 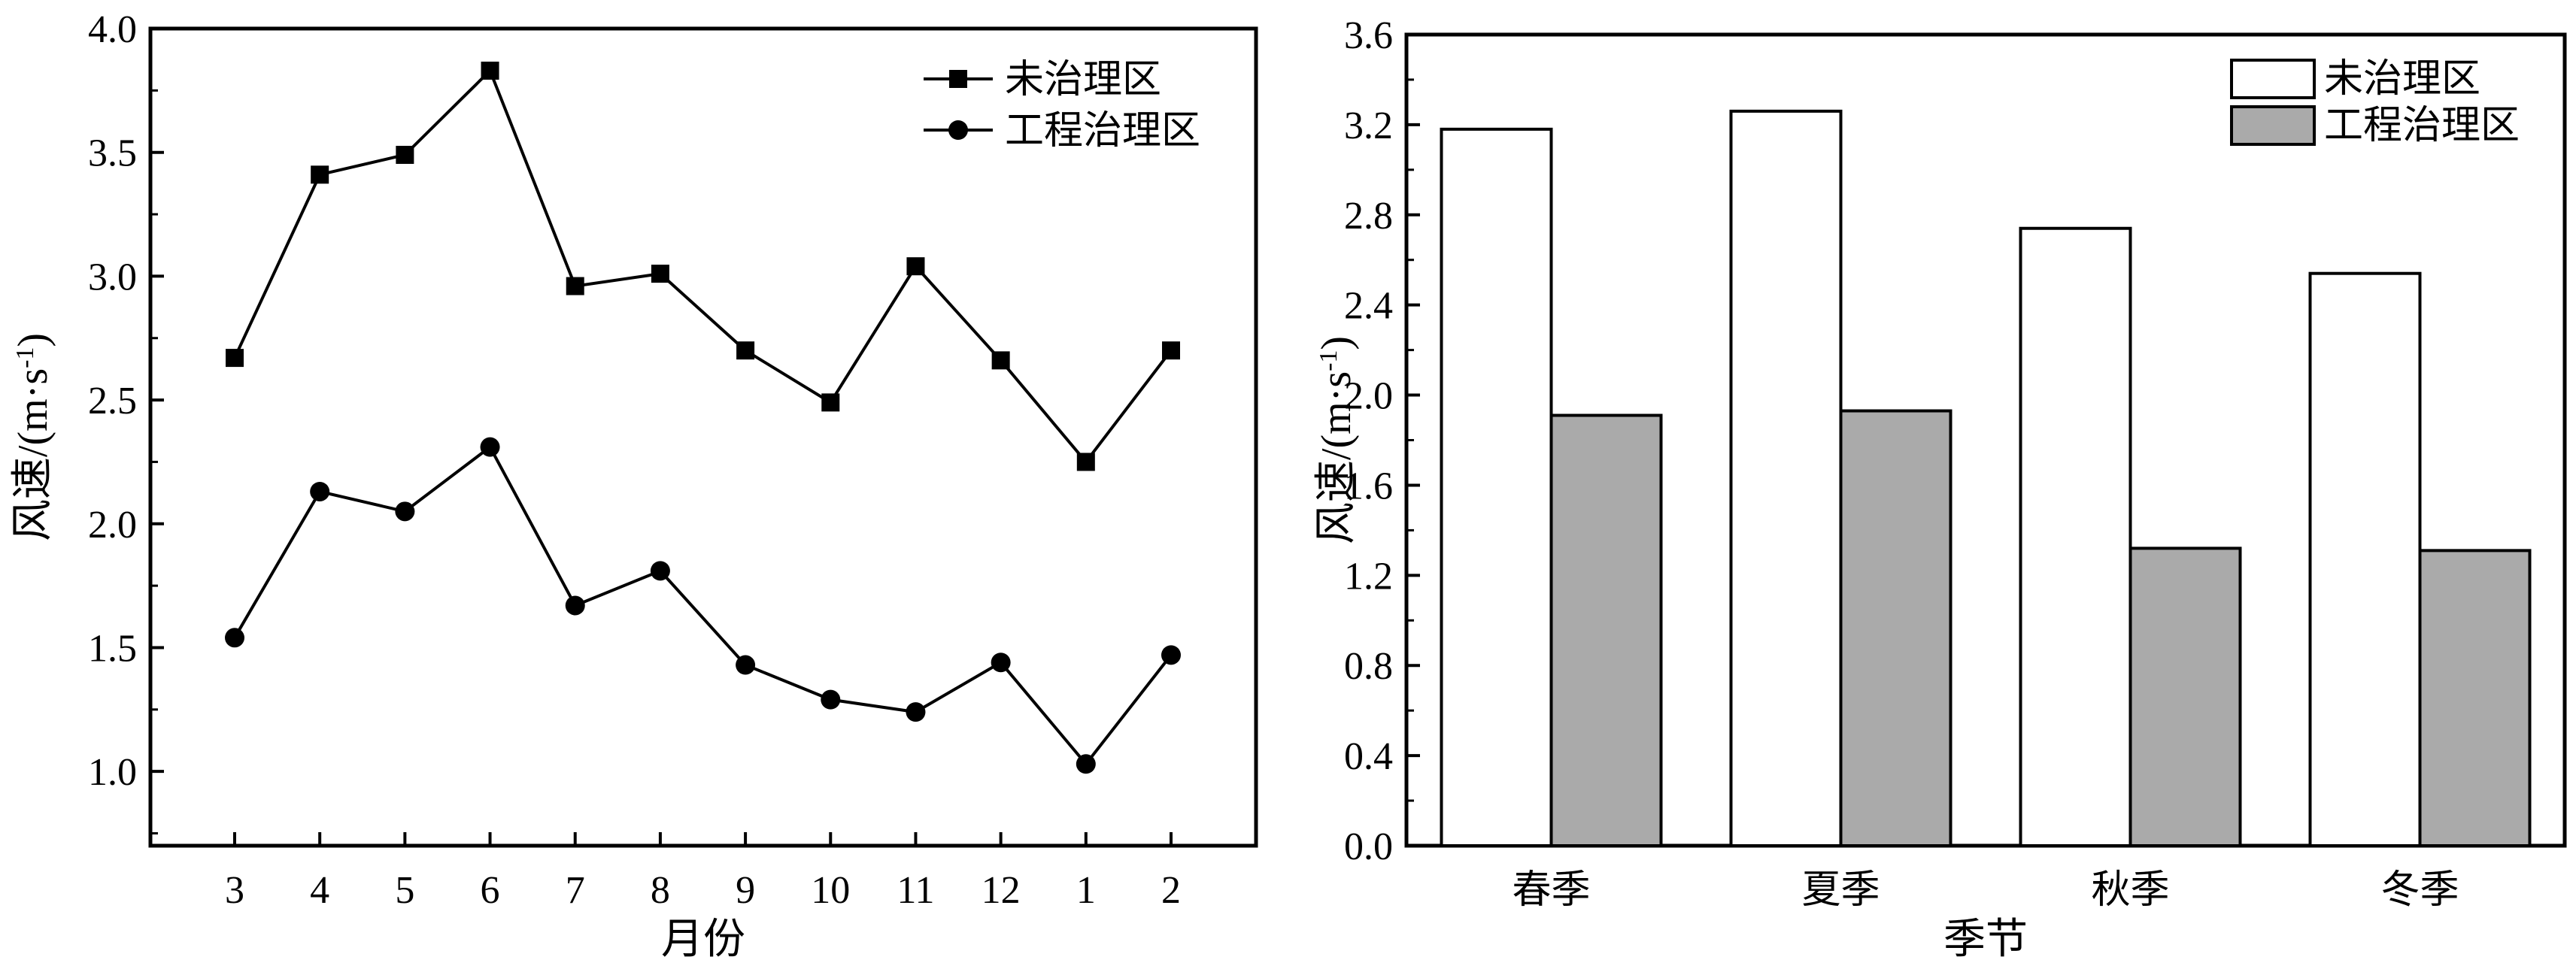 What do you see at coordinates (660, 890) in the screenshot?
I see `line-x-tick-label: 8` at bounding box center [660, 890].